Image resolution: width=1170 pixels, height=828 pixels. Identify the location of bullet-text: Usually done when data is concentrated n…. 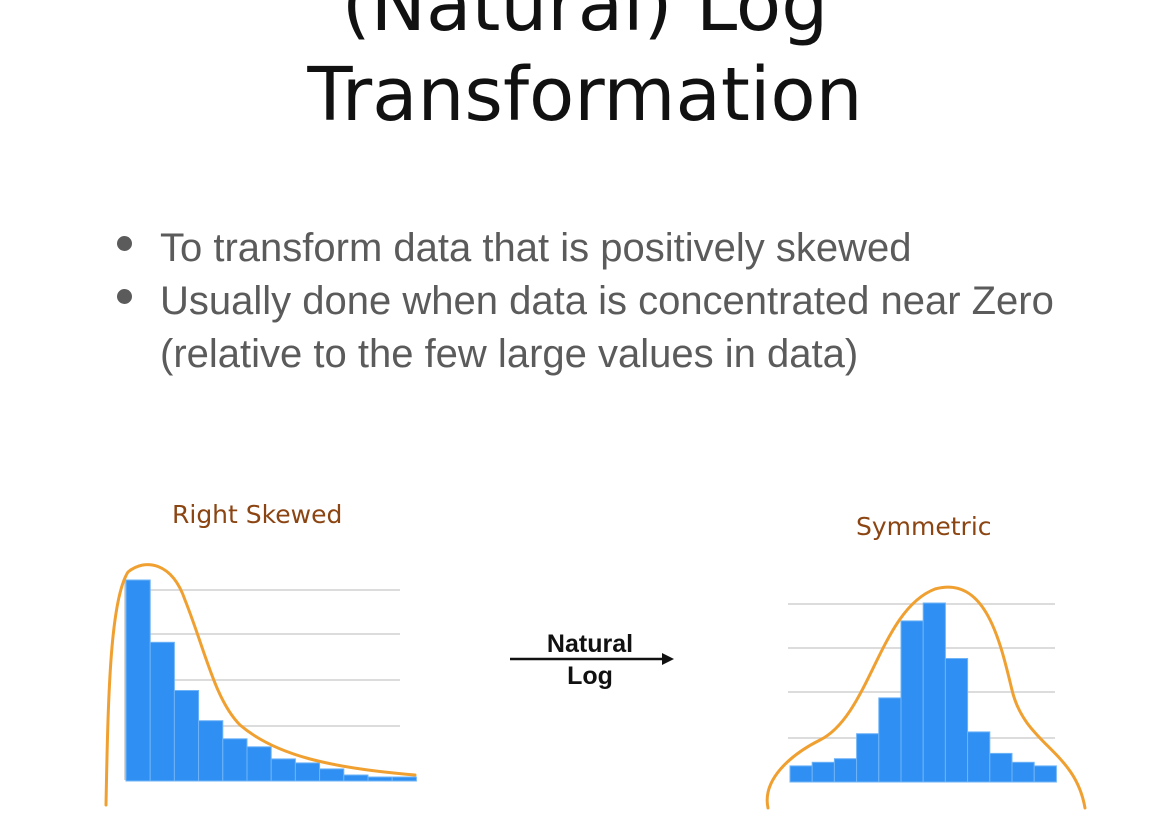
(607, 327).